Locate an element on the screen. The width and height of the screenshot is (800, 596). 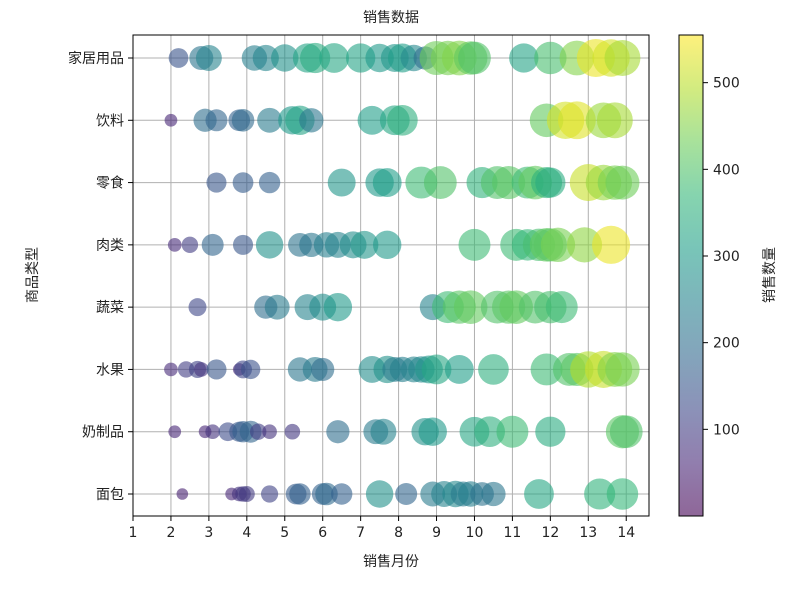
y-axis-ticks: 面包 奶制品 水果 蔬菜 肉类 零食 饮料 家居用品 is located at coordinates (100, 276).